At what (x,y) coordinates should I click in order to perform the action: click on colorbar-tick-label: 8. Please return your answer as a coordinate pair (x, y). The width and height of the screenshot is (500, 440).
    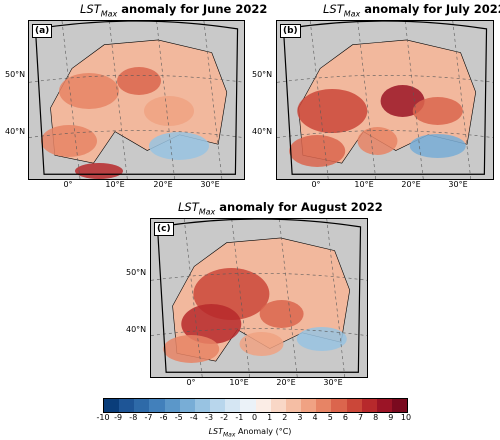
    Looking at the image, I should click on (376, 417).